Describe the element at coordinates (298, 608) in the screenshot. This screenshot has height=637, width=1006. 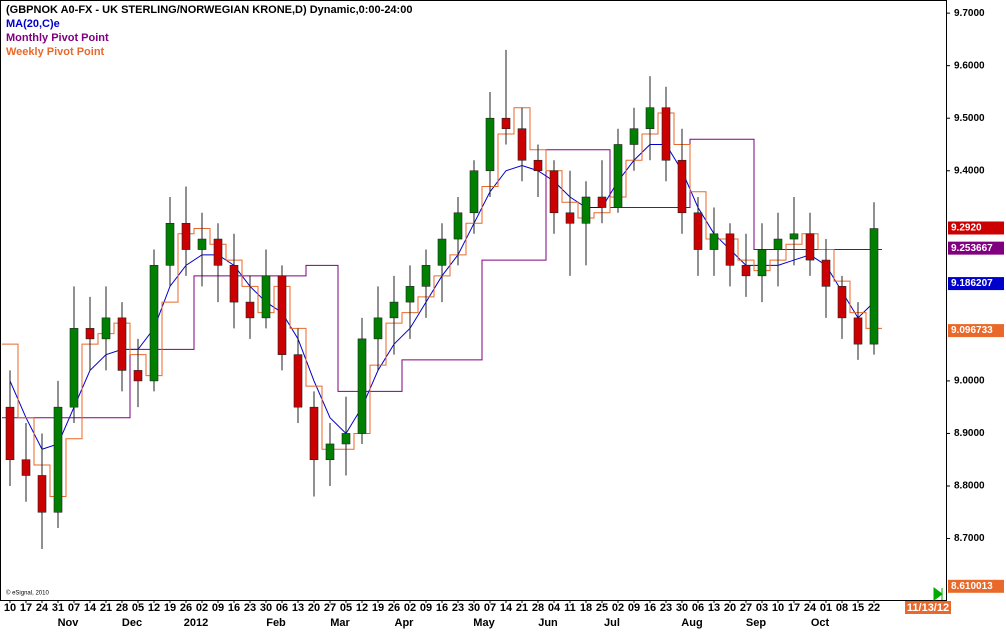
I see `x-tick-label: 13` at that location.